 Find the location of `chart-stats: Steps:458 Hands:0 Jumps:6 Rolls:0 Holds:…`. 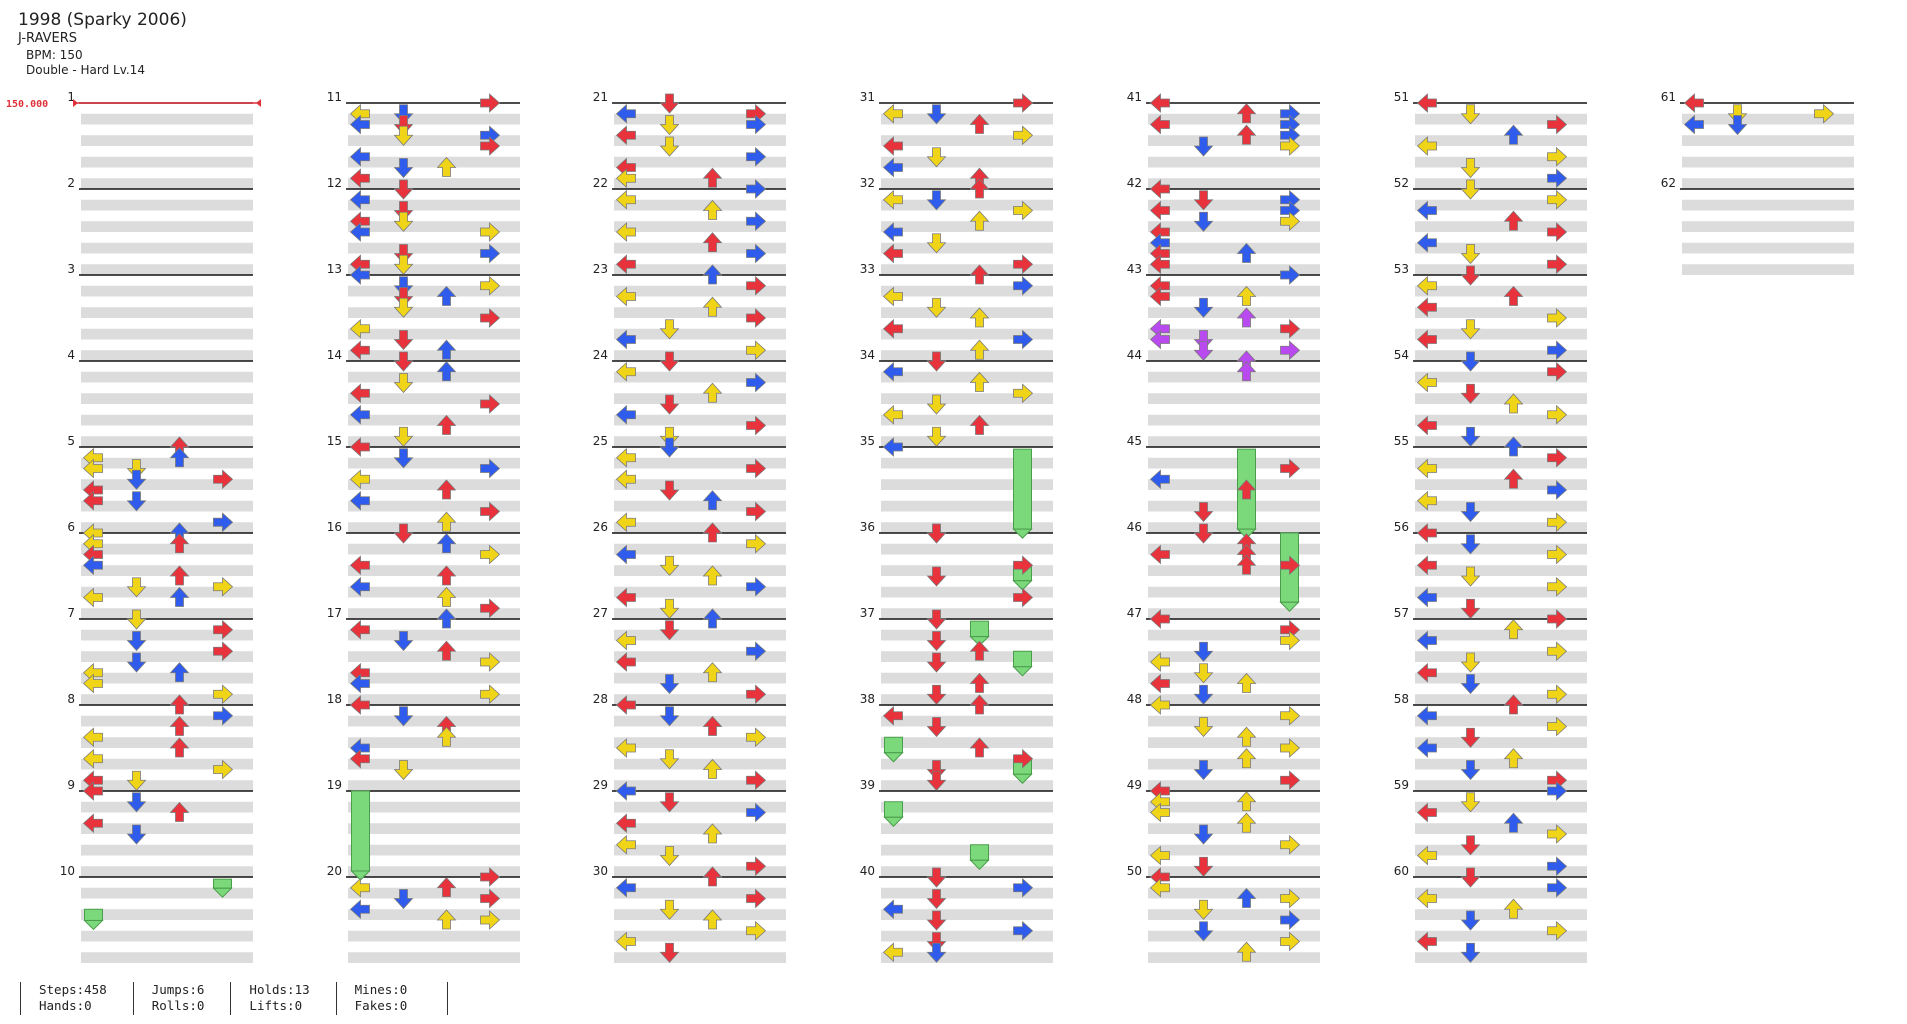

chart-stats: Steps:458 Hands:0 Jumps:6 Rolls:0 Holds:… is located at coordinates (234, 998).